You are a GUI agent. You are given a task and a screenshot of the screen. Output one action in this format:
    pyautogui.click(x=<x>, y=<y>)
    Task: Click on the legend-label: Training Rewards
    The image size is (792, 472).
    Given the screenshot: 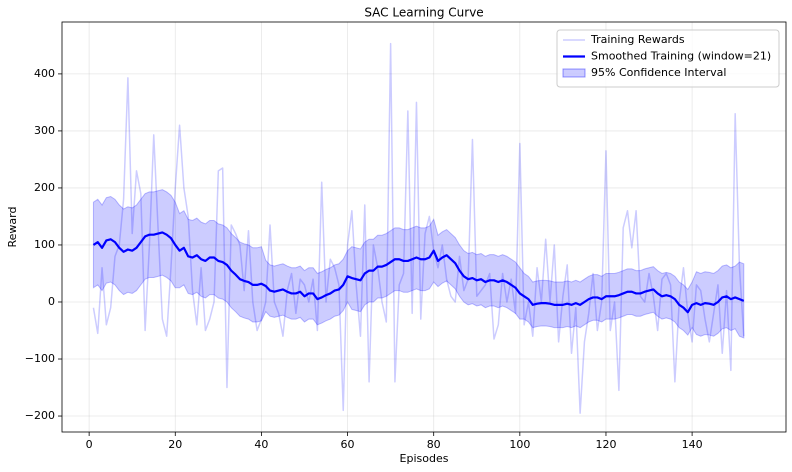 What is the action you would take?
    pyautogui.click(x=637, y=39)
    